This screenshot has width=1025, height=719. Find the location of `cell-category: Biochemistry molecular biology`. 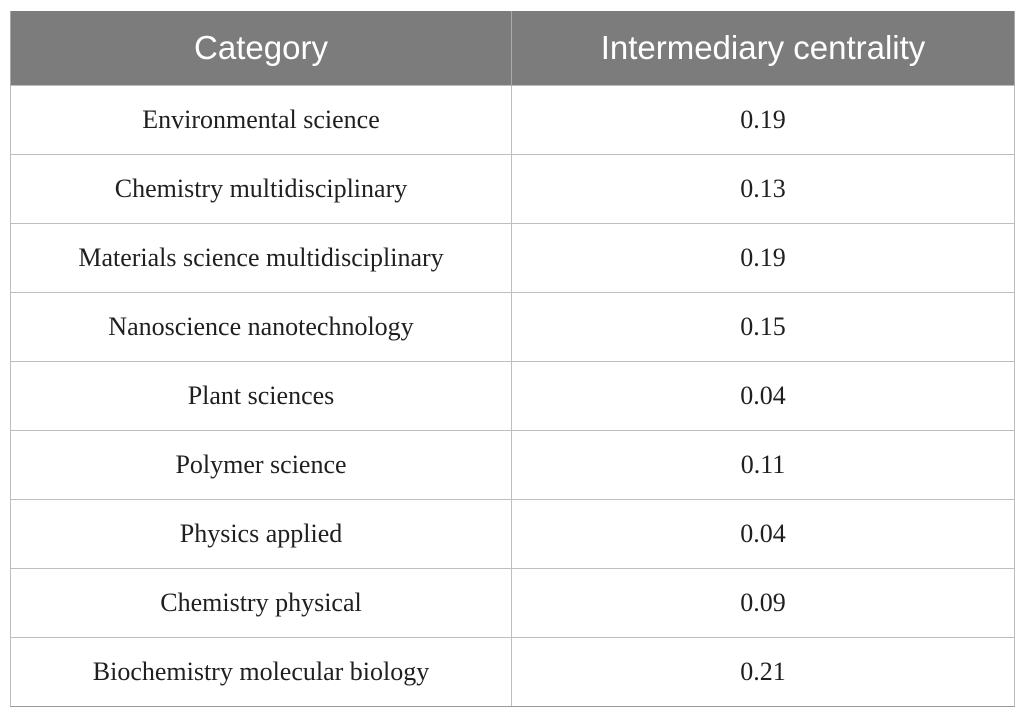

cell-category: Biochemistry molecular biology is located at coordinates (261, 672).